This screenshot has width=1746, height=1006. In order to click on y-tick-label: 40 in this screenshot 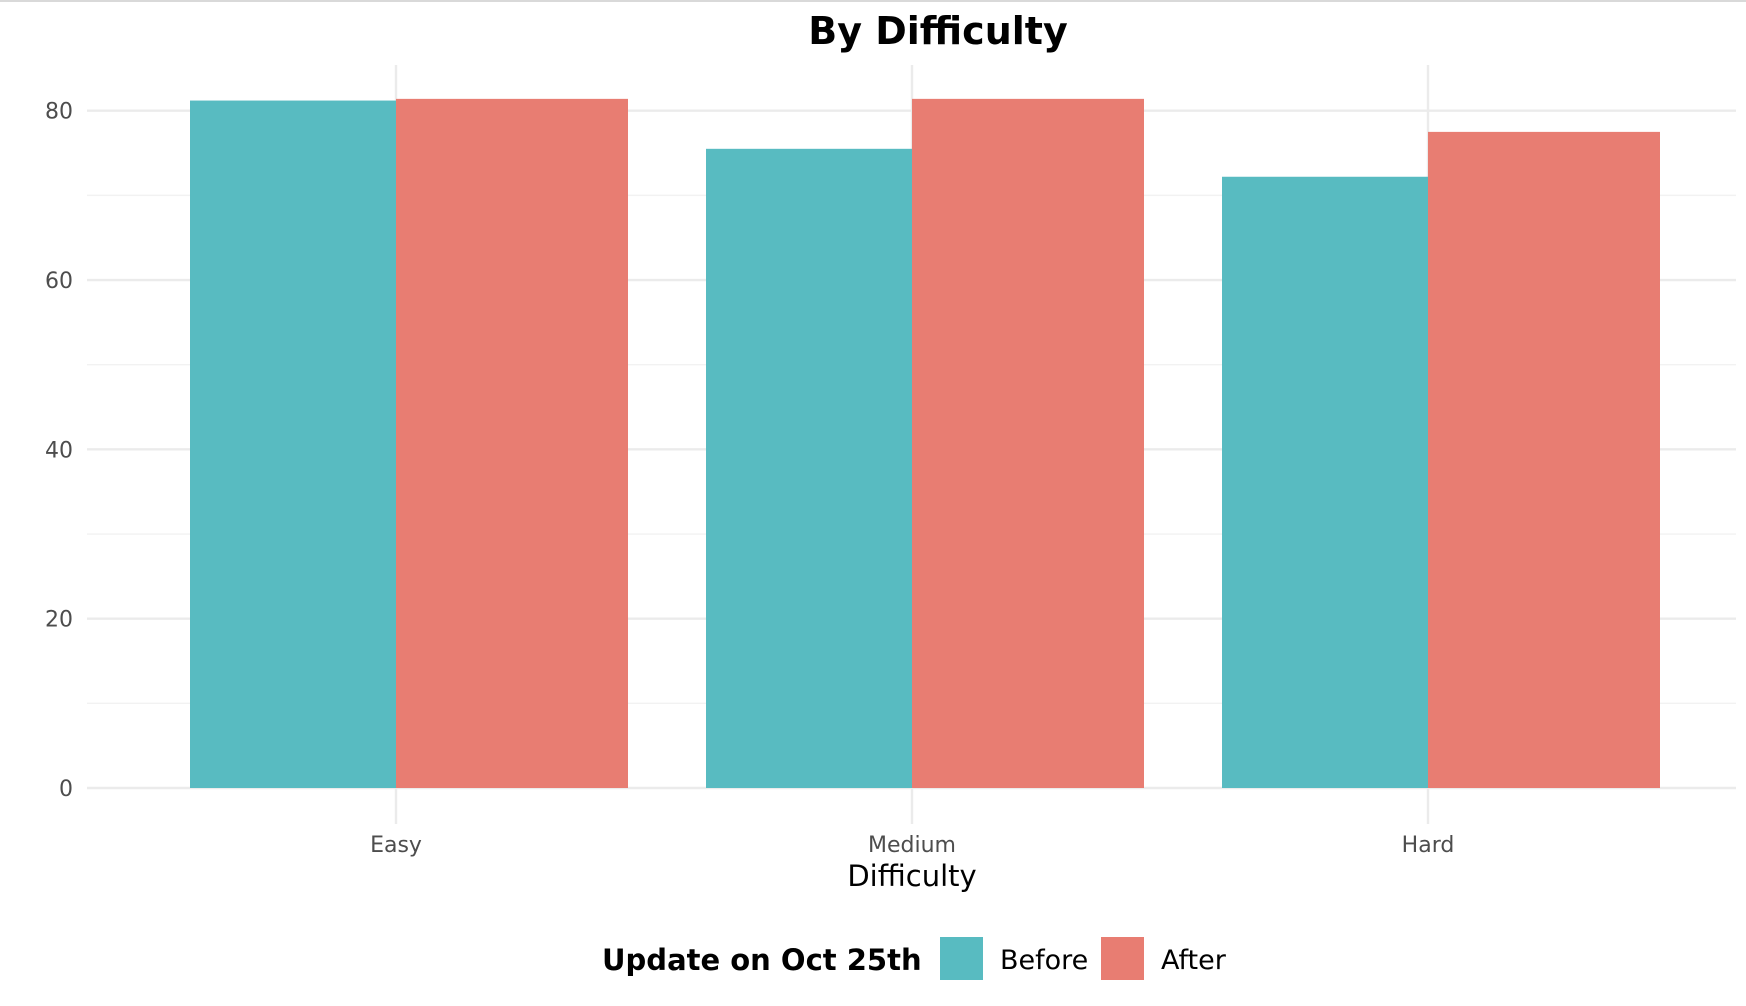, I will do `click(59, 450)`.